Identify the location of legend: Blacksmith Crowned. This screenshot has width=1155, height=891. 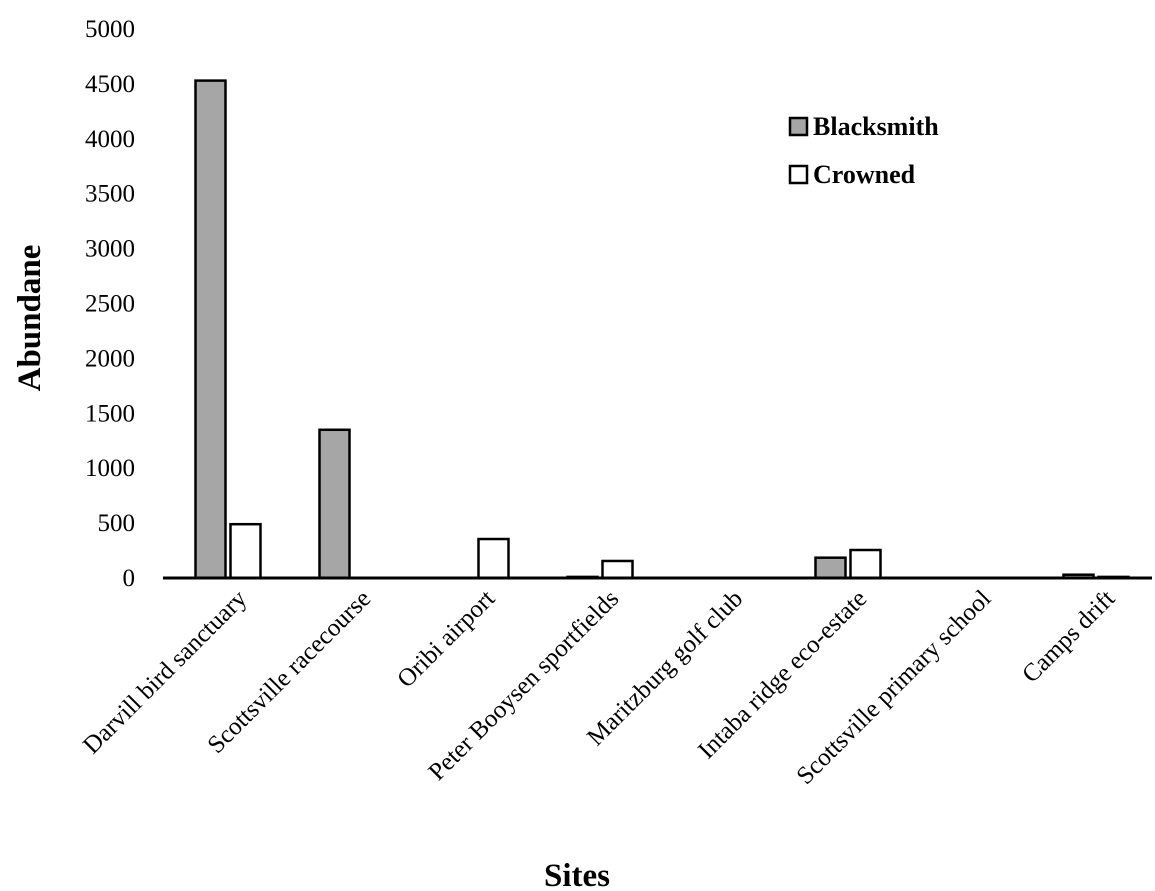
(863, 150).